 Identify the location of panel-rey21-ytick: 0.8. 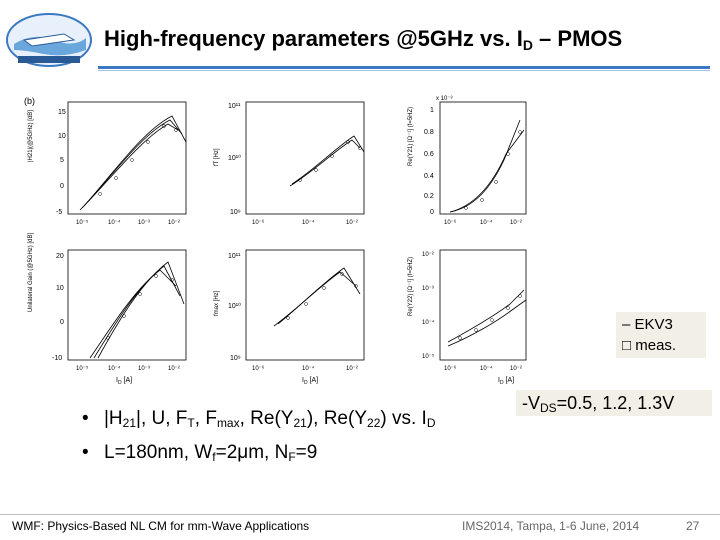
(429, 132).